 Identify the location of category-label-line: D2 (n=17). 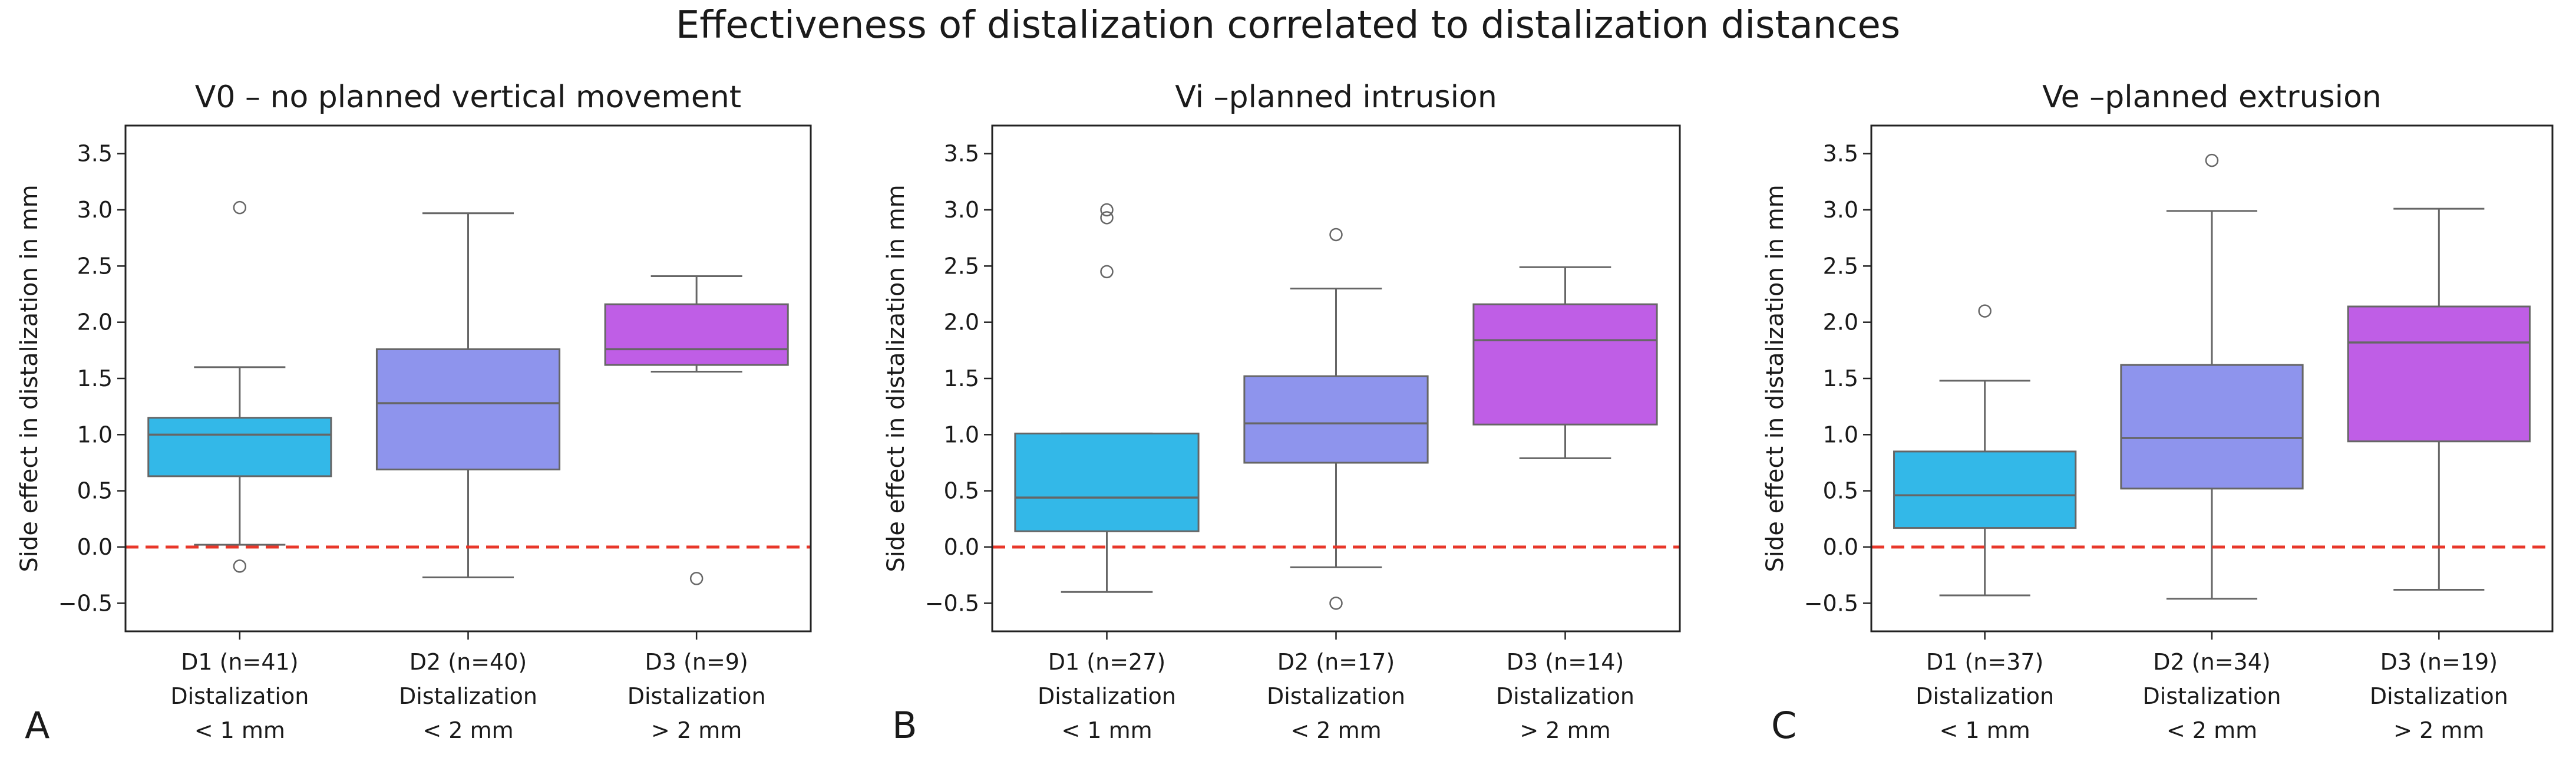
(1336, 662).